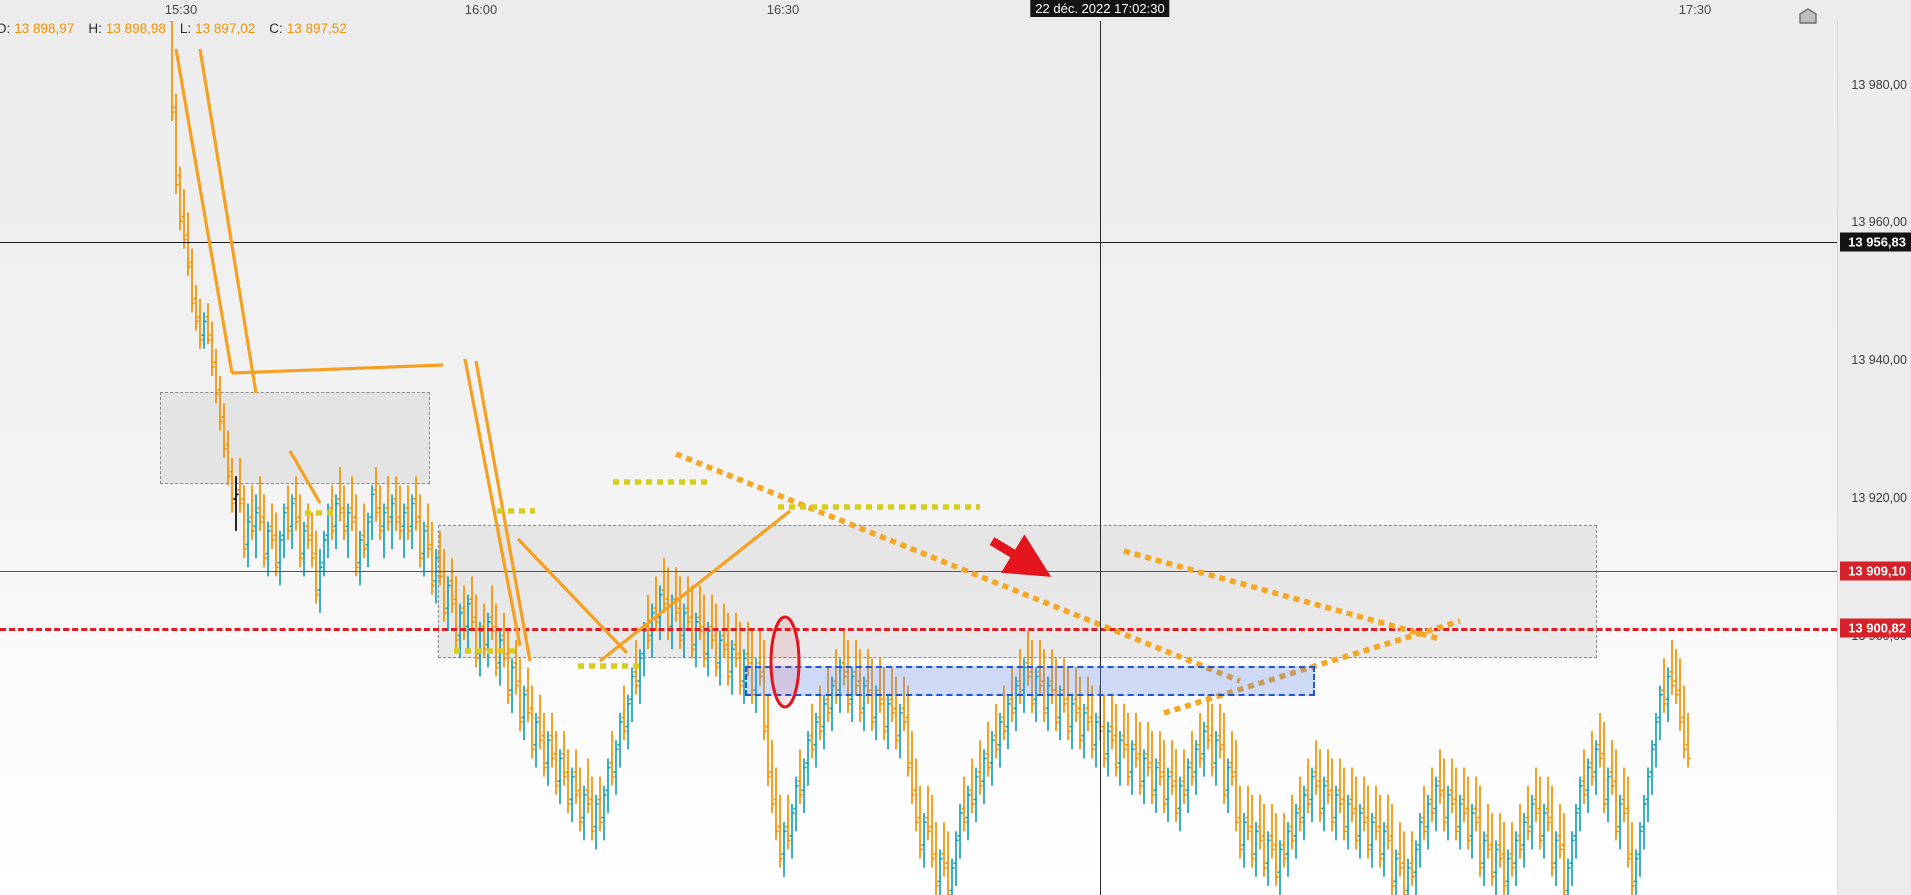 The height and width of the screenshot is (895, 1911). What do you see at coordinates (1875, 571) in the screenshot?
I see `bid-price-badge: 13 909,10` at bounding box center [1875, 571].